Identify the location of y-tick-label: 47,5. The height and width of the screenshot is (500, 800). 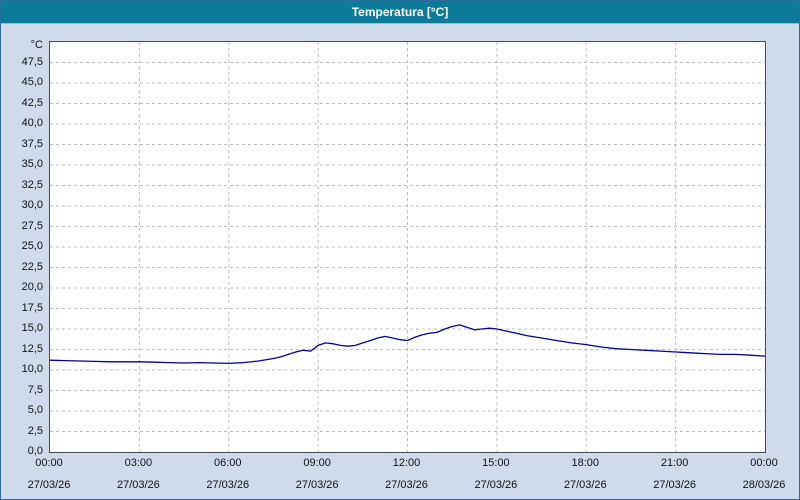
(32, 61).